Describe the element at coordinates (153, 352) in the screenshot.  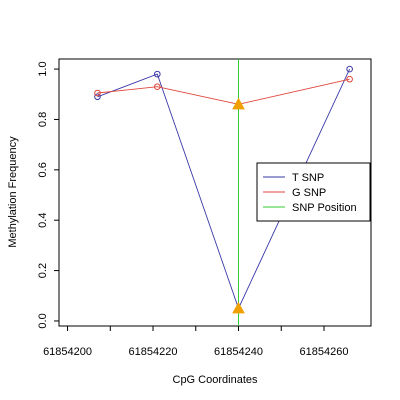
I see `x-tick-label: 61854220` at that location.